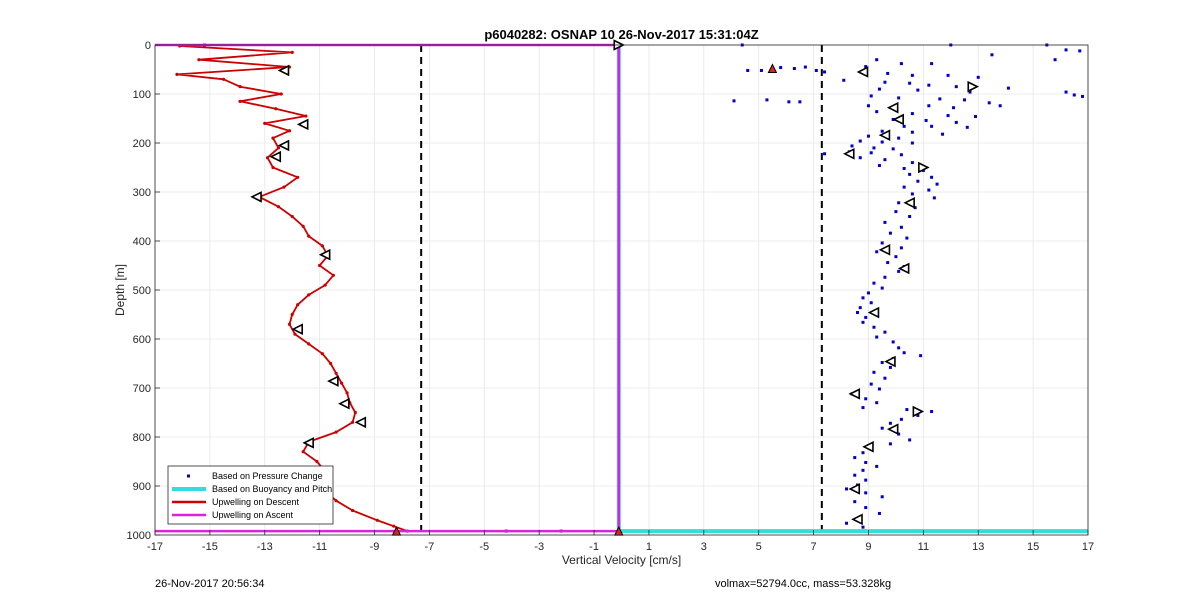 Image resolution: width=1200 pixels, height=601 pixels. What do you see at coordinates (143, 291) in the screenshot?
I see `y-axis-ticks: 0 100 200 300 400 500 600 700 800 900 1000` at bounding box center [143, 291].